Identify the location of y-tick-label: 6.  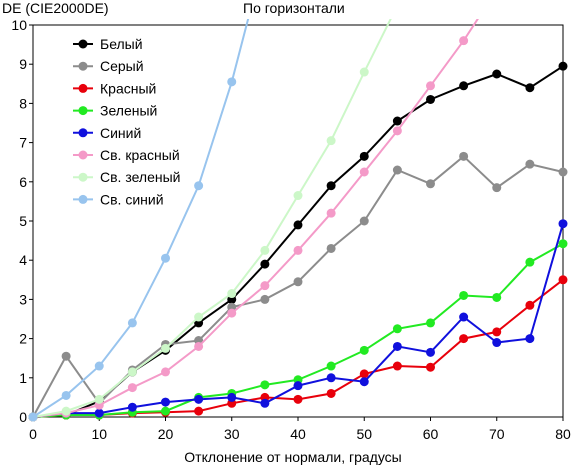
(23, 182).